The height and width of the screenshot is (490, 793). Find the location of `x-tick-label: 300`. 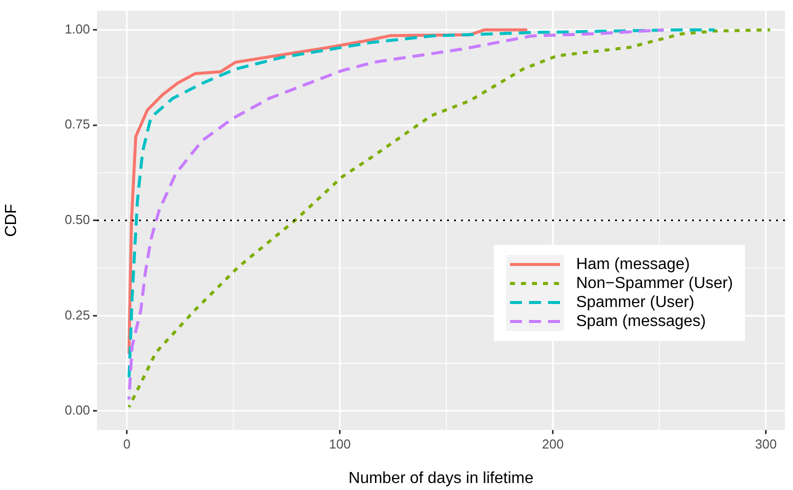

x-tick-label: 300 is located at coordinates (765, 444).